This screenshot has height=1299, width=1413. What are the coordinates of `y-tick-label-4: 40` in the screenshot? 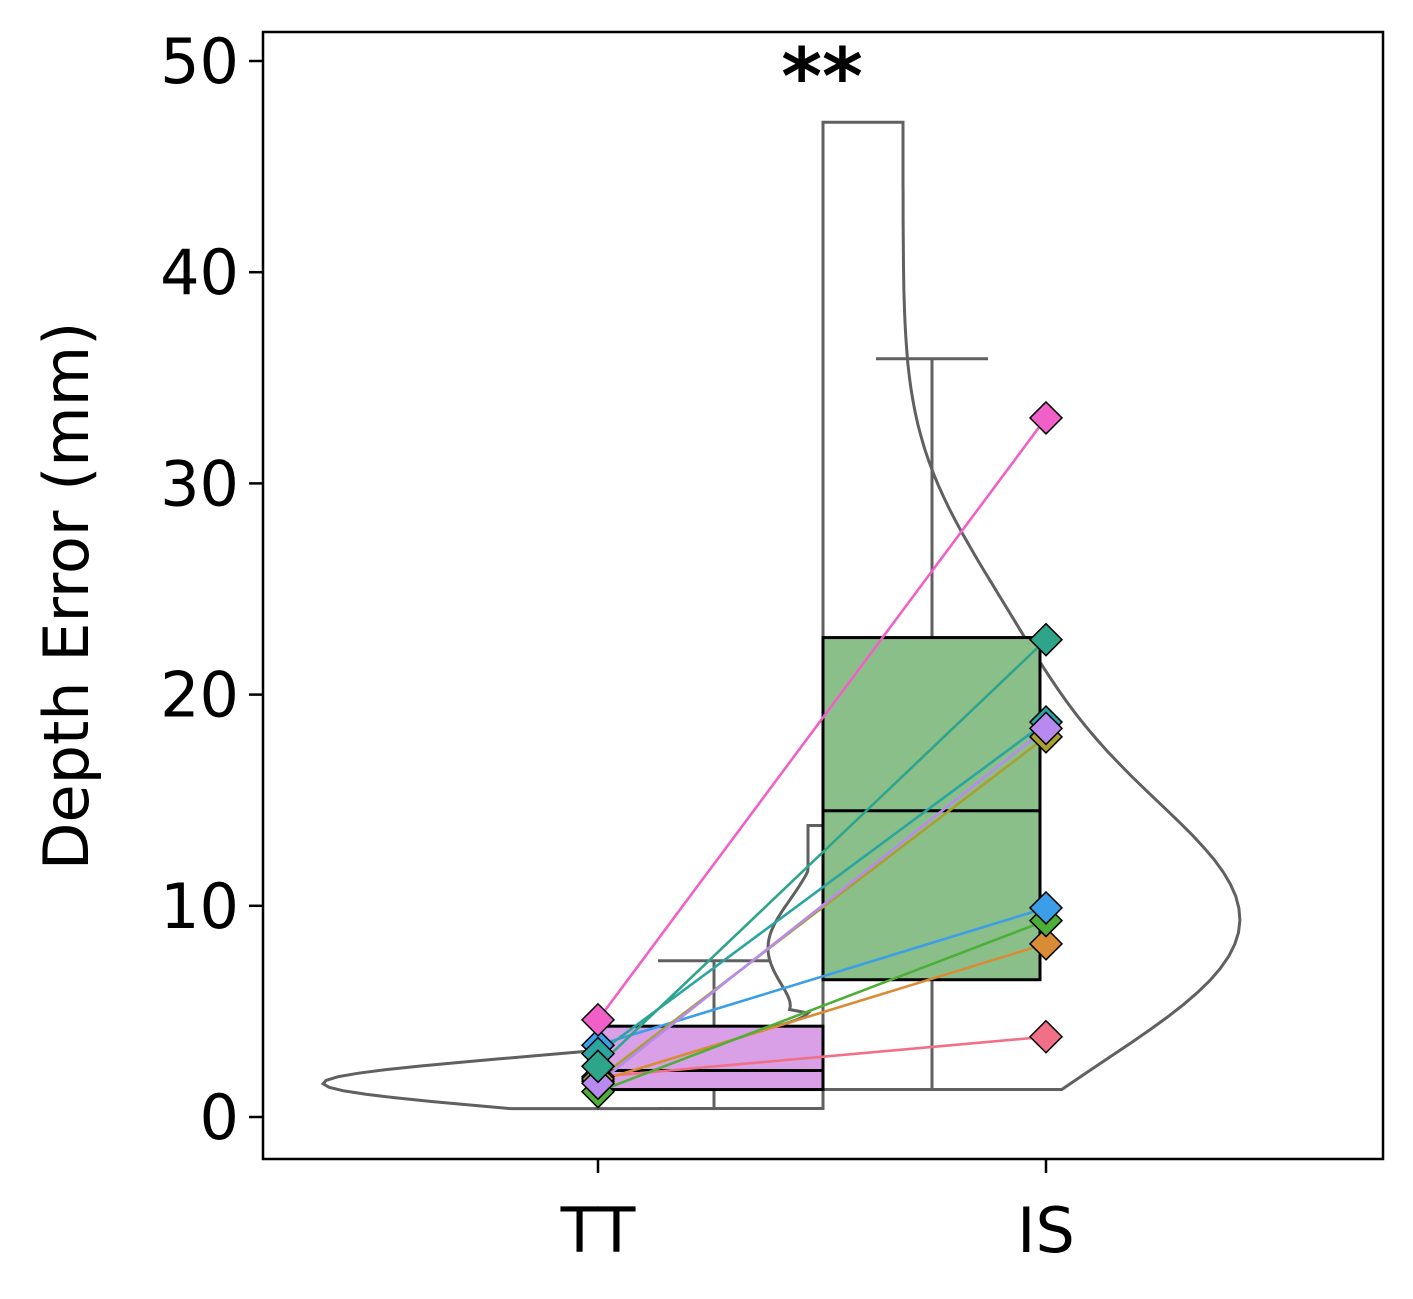 It's located at (199, 272).